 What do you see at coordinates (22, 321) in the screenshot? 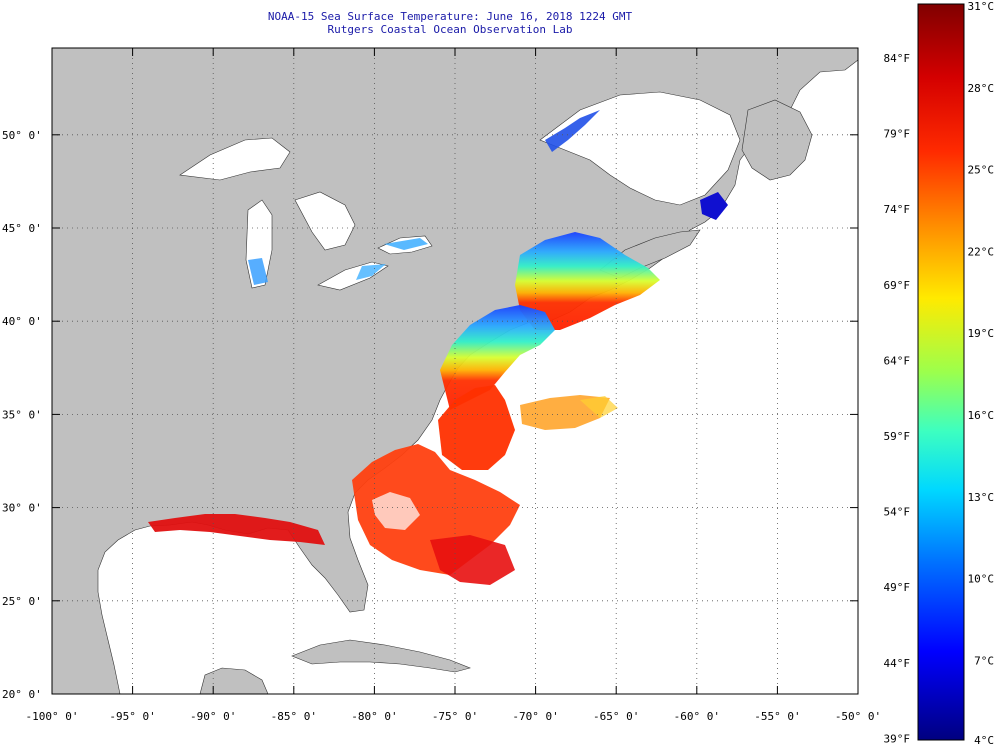
I see `latitude-label: 40° 0'` at bounding box center [22, 321].